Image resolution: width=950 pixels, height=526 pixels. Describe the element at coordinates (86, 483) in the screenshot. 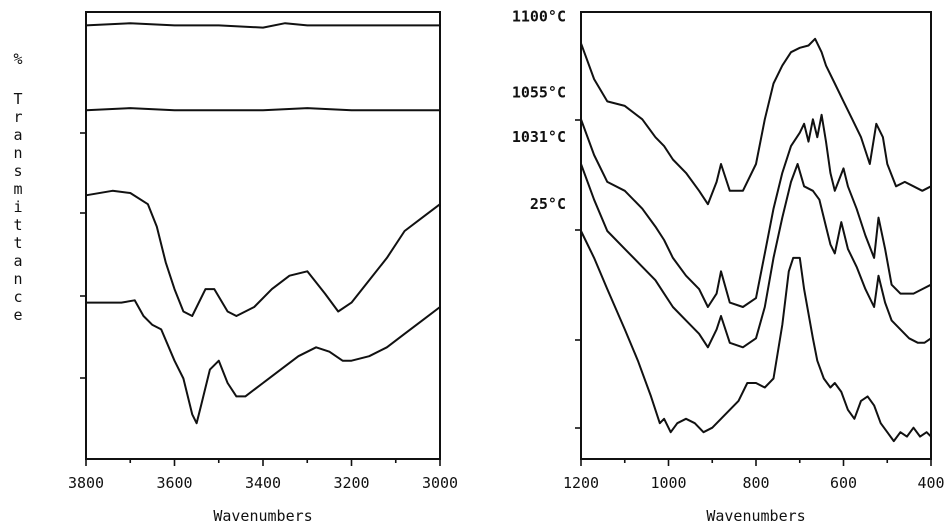

I see `left-x-tick-label: 3800` at that location.